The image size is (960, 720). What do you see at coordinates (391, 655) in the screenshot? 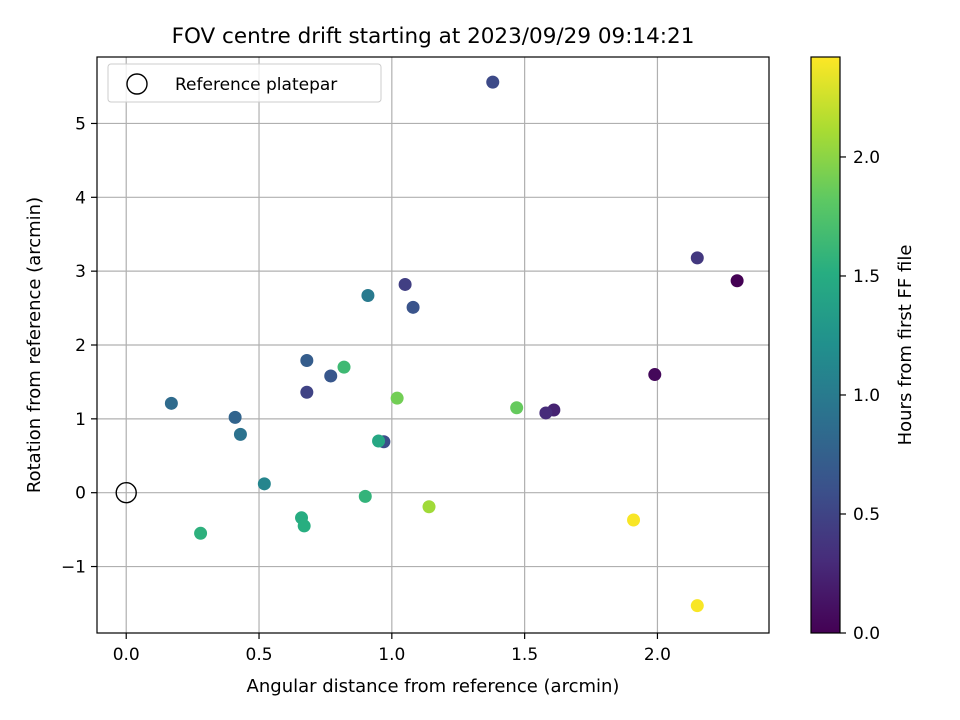
I see `x-tick-label: 1.0` at bounding box center [391, 655].